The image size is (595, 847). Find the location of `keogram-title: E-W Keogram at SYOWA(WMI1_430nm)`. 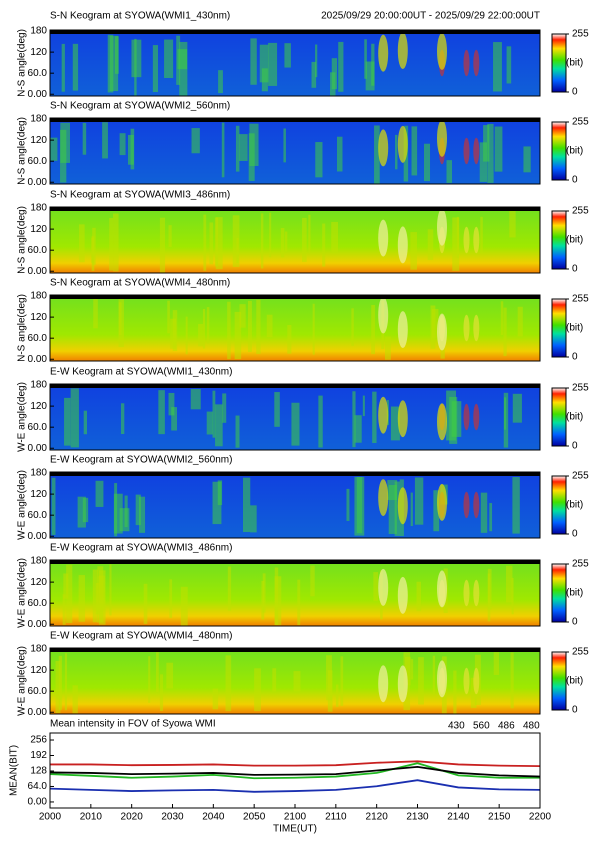

keogram-title: E-W Keogram at SYOWA(WMI1_430nm) is located at coordinates (141, 372).